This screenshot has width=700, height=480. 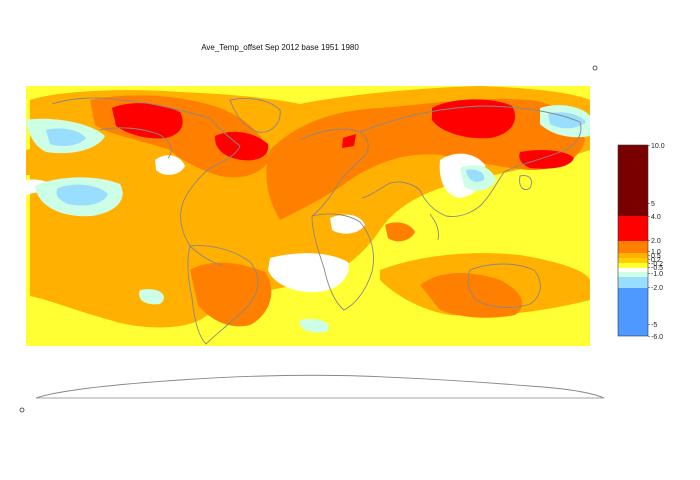 What do you see at coordinates (22, 410) in the screenshot?
I see `corner-marker-bottom-left` at bounding box center [22, 410].